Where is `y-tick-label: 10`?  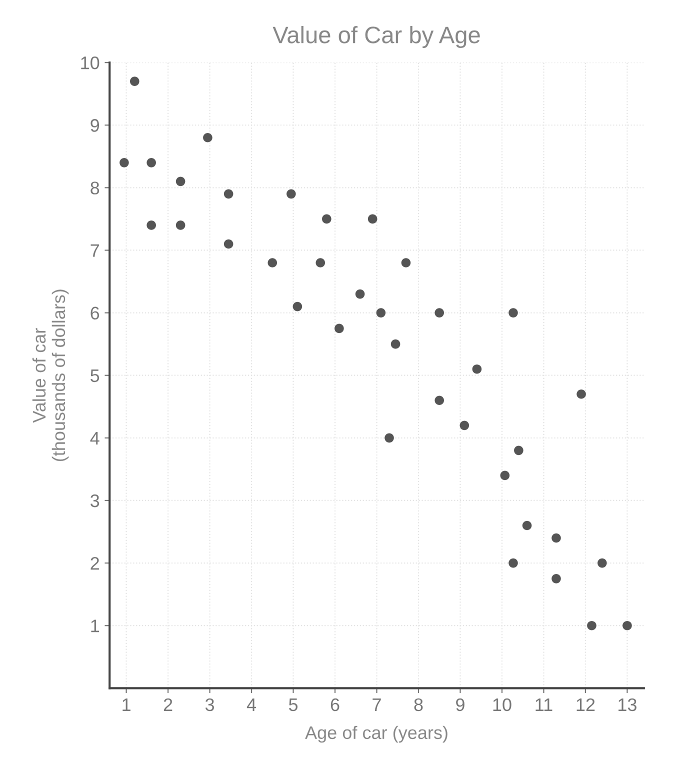 y-tick-label: 10 is located at coordinates (90, 63).